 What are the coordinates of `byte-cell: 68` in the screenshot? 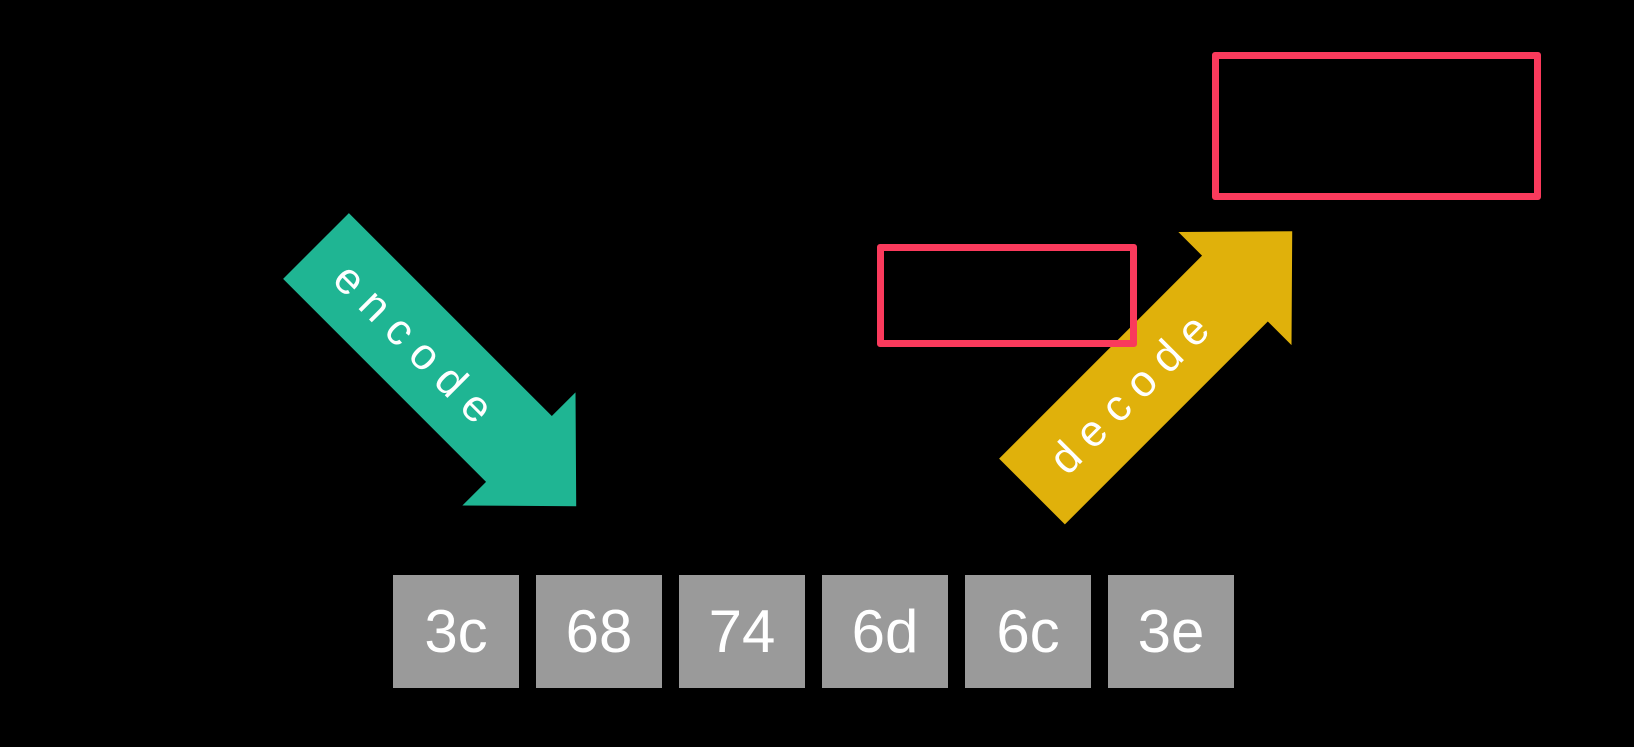 It's located at (599, 631).